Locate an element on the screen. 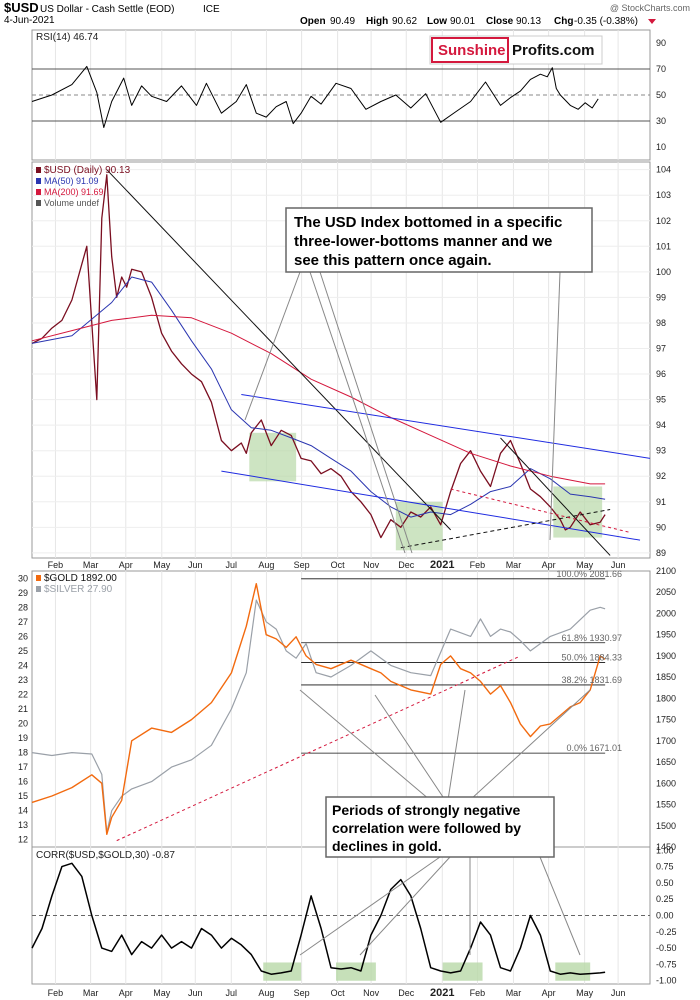 The image size is (700, 1000). usd-legend-entry: Volume undef is located at coordinates (72, 203).